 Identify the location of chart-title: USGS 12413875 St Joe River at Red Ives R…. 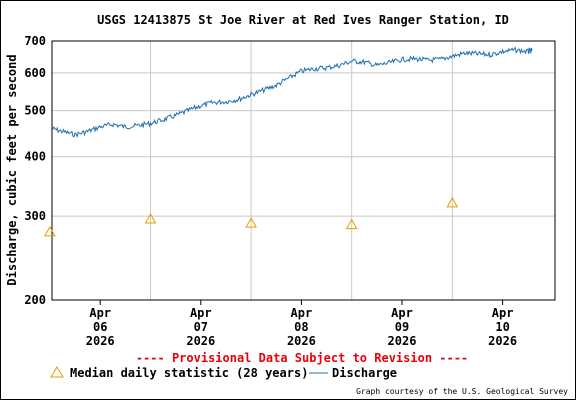
(303, 20).